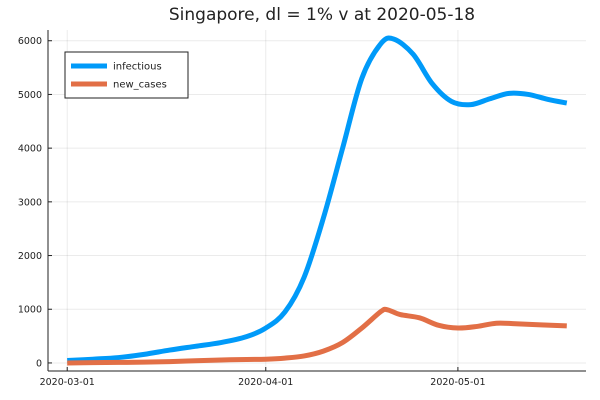 The image size is (600, 400). What do you see at coordinates (30, 256) in the screenshot?
I see `y-tick-label: 2000` at bounding box center [30, 256].